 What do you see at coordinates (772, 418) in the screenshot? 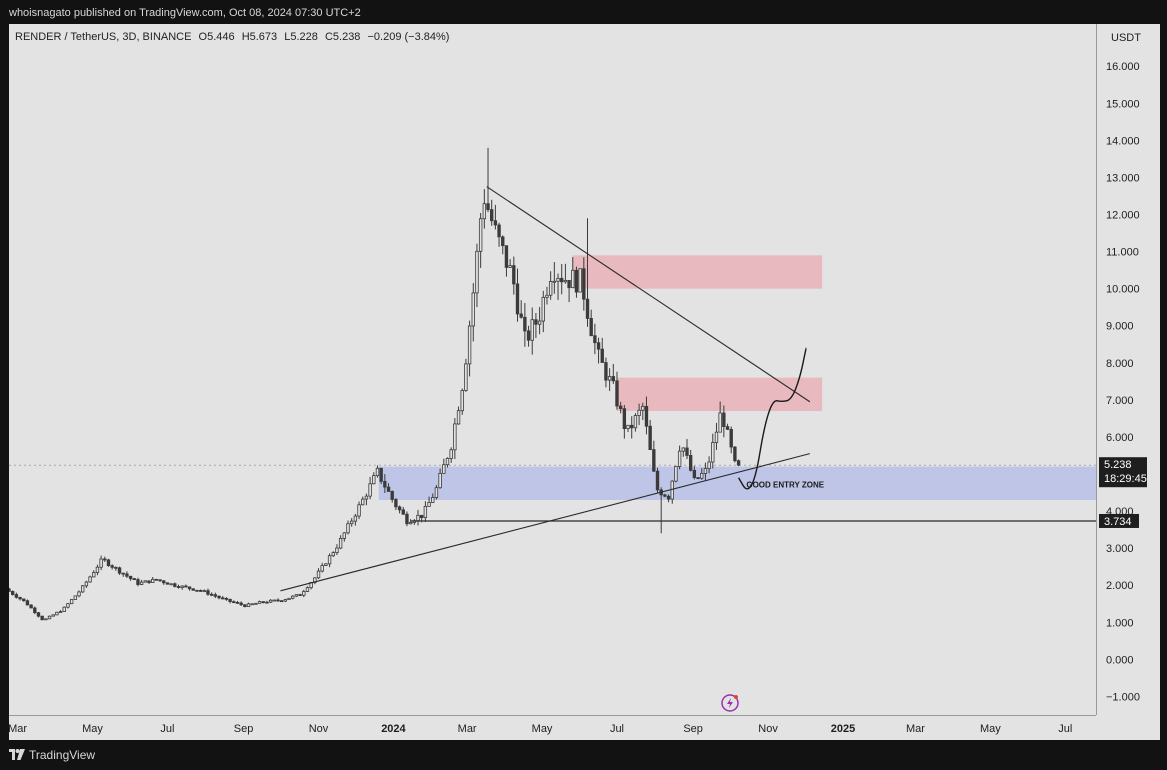
I see `projection-path` at bounding box center [772, 418].